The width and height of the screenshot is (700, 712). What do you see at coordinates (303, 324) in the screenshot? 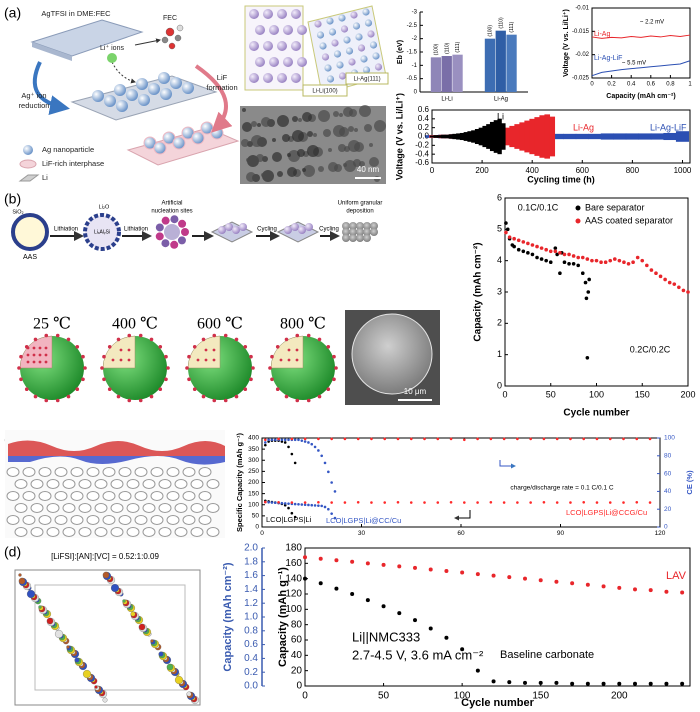
I see `temperature-label: 800 ℃` at bounding box center [303, 324].